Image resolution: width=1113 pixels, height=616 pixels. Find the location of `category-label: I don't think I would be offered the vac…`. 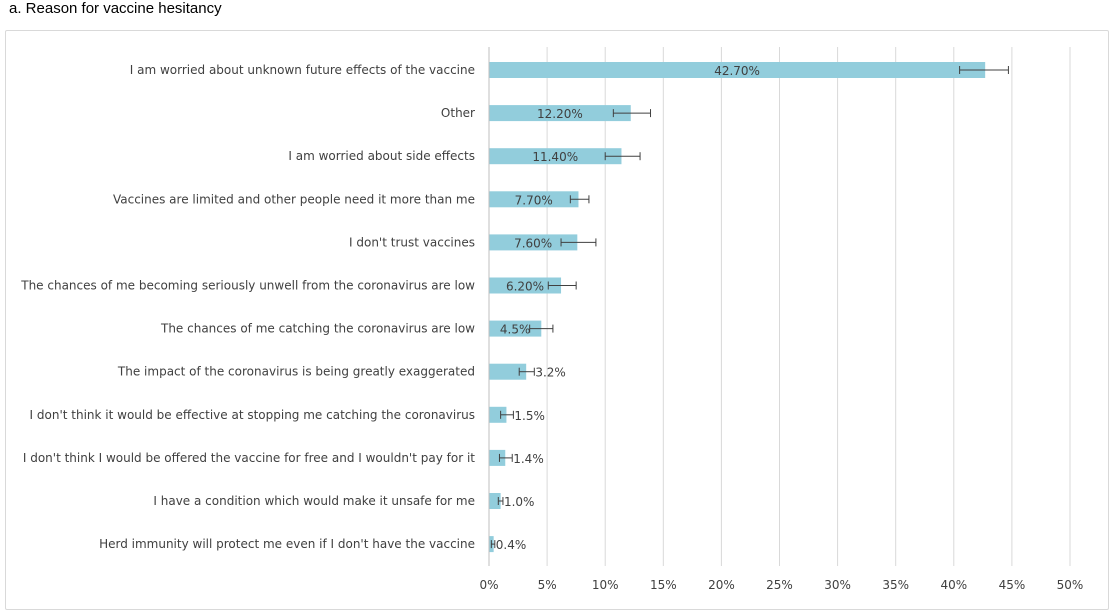

category-label: I don't think I would be offered the vac… is located at coordinates (249, 458).